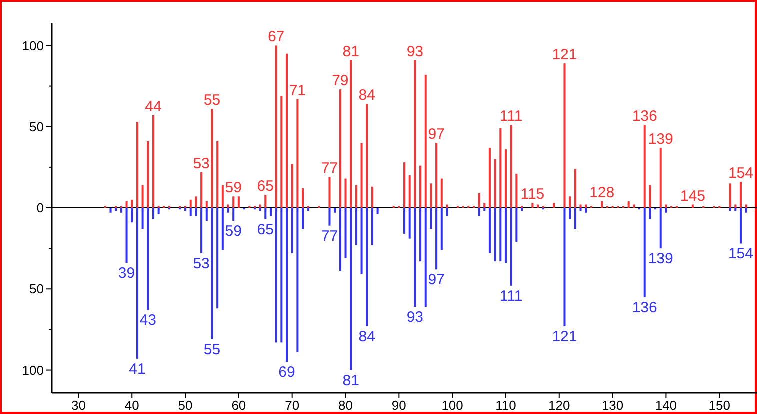 This screenshot has width=757, height=414. What do you see at coordinates (212, 349) in the screenshot?
I see `annotation: 55` at bounding box center [212, 349].